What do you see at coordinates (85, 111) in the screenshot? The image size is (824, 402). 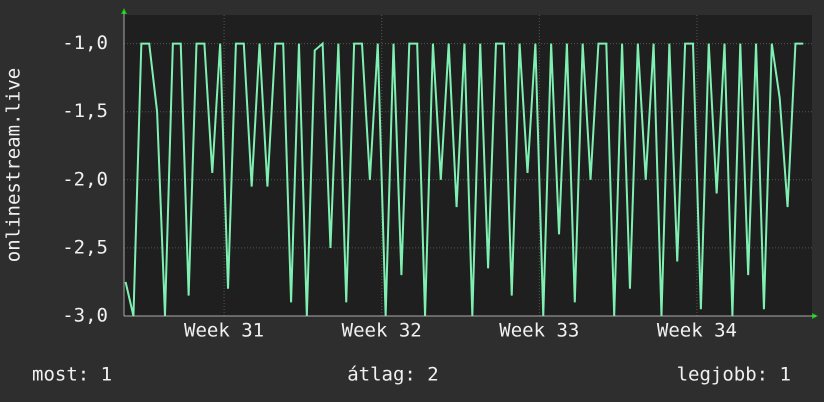 I see `y-tick-label: -1,5` at bounding box center [85, 111].